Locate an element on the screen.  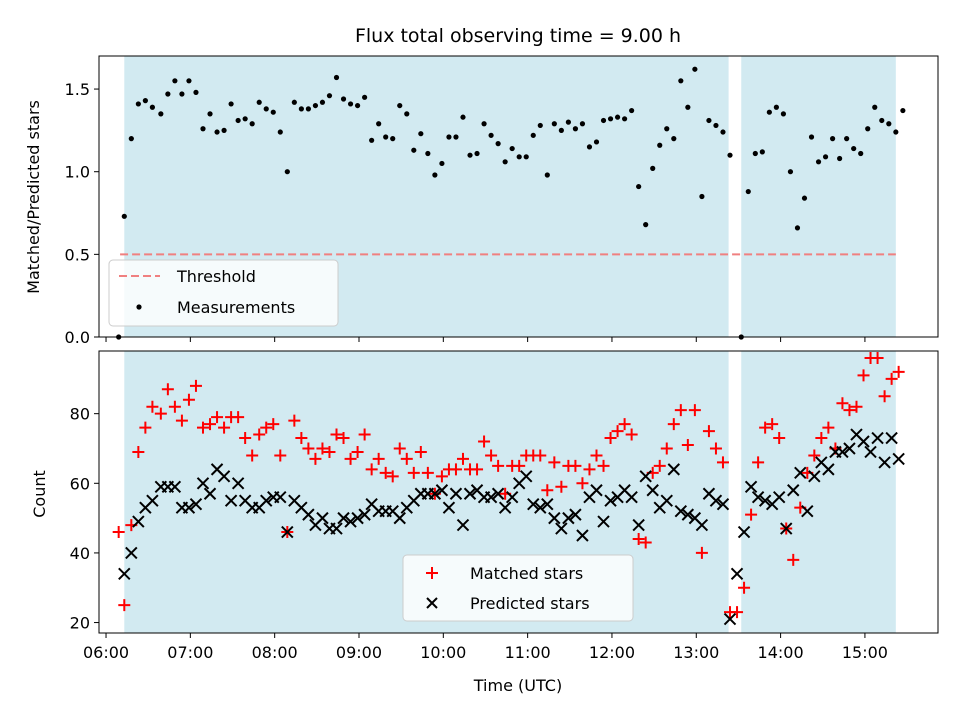
x-tick-label: 11:00 is located at coordinates (528, 652).